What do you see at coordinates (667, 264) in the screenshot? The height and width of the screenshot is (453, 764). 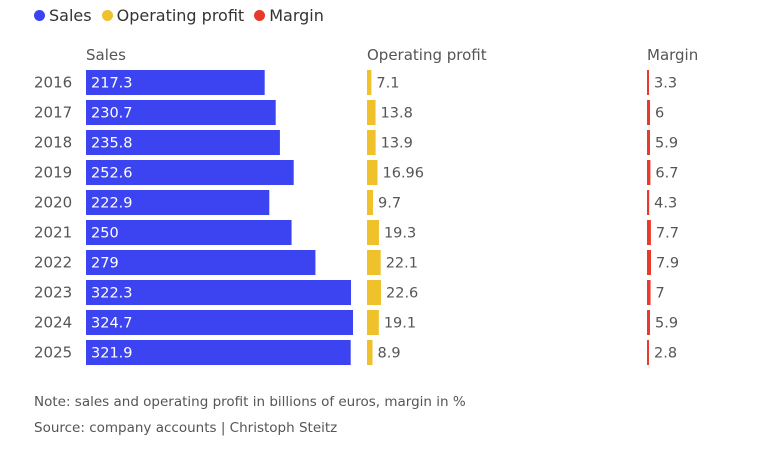 I see `margin-value-label: 7.9` at bounding box center [667, 264].